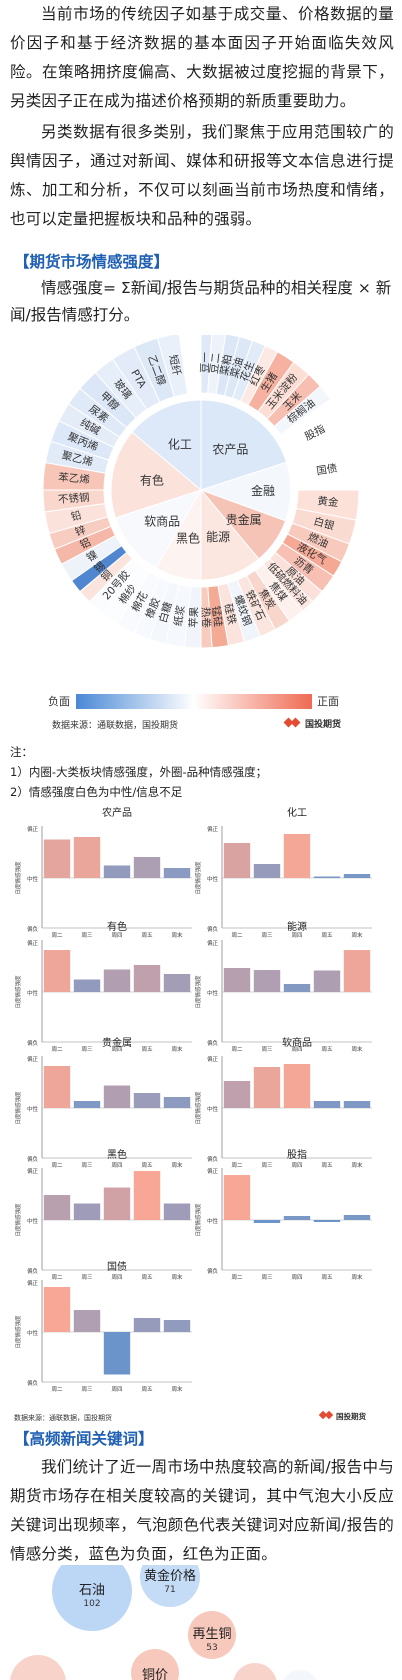 The width and height of the screenshot is (402, 1680). I want to click on sunburst-commodity-label: 锌, so click(80, 531).